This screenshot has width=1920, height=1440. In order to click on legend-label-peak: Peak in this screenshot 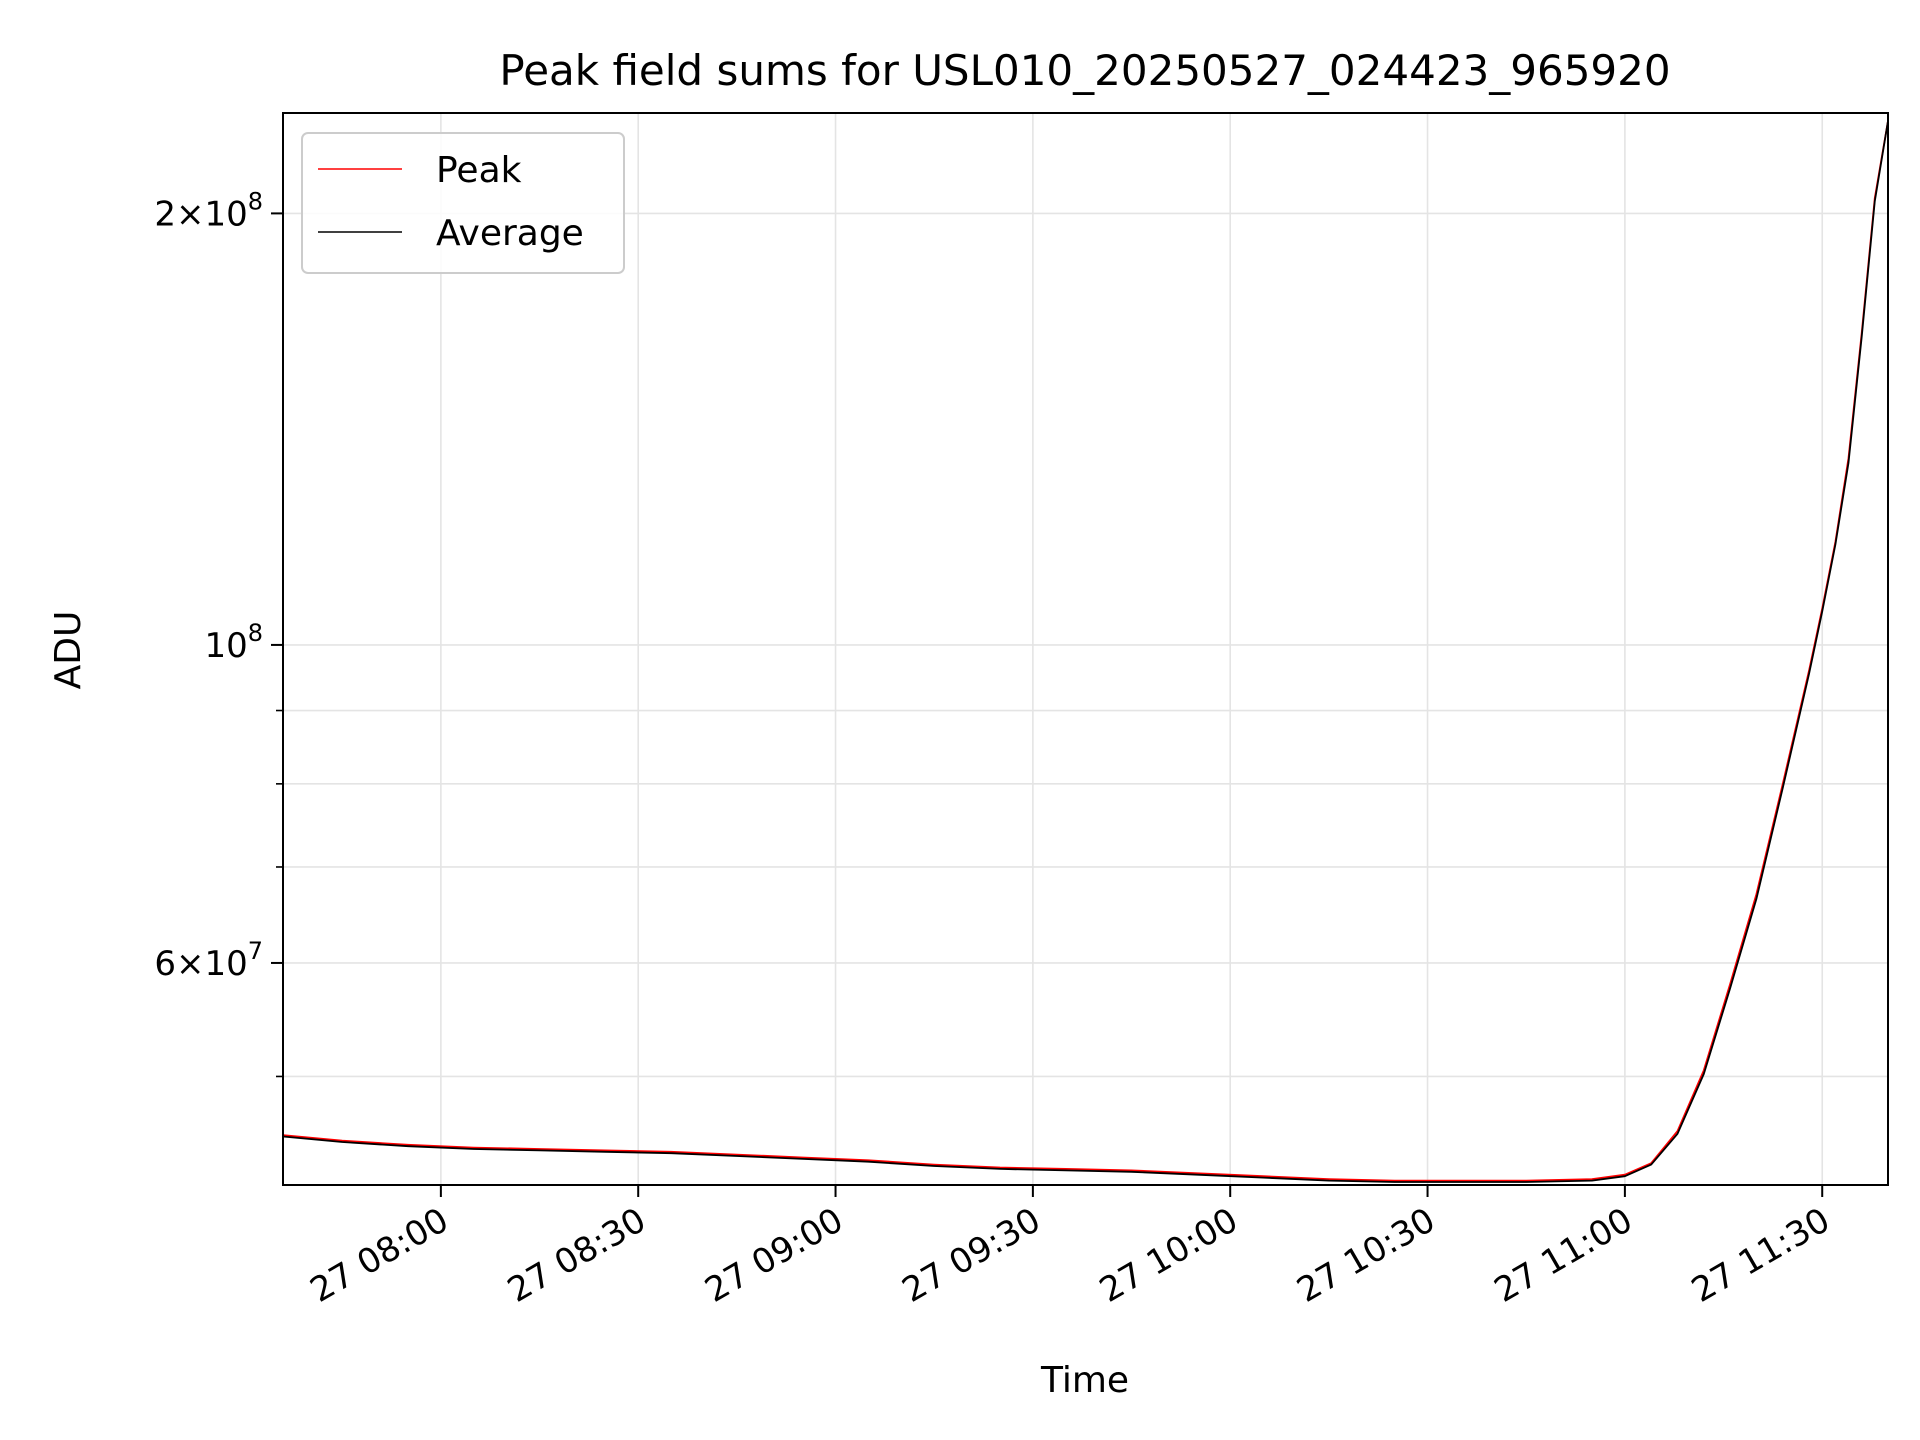, I will do `click(479, 170)`.